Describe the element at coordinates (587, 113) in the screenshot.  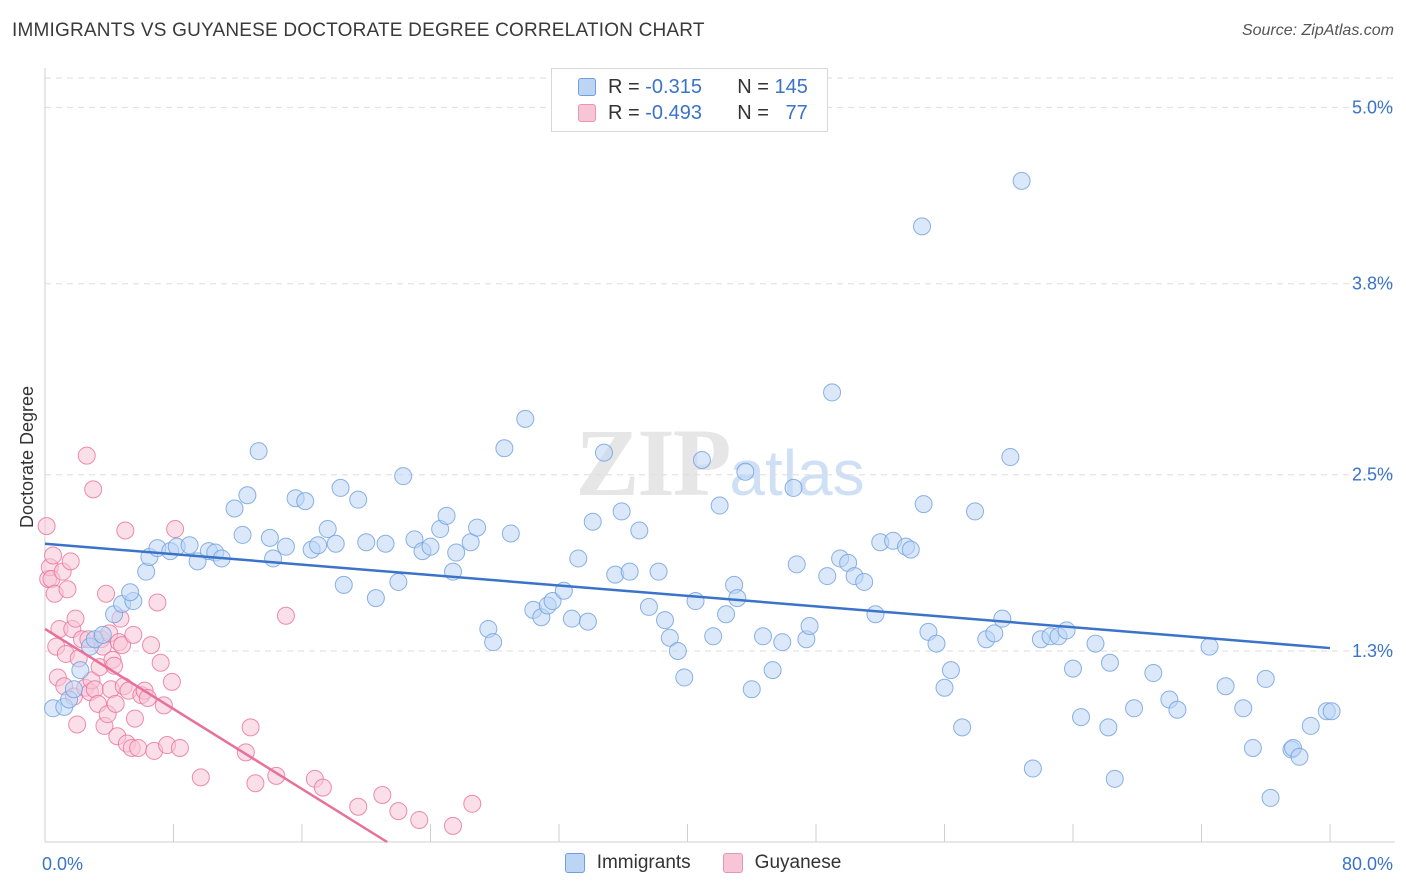
I see `legend-swatch-guyanese` at that location.